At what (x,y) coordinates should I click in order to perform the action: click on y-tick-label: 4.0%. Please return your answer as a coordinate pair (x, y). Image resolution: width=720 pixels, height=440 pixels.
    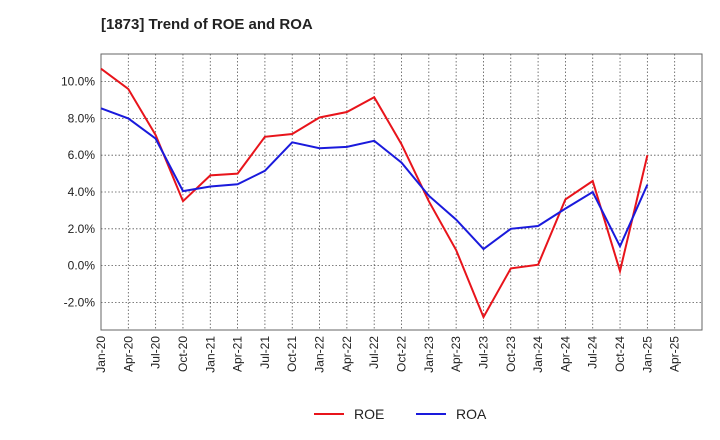
    Looking at the image, I should click on (82, 192).